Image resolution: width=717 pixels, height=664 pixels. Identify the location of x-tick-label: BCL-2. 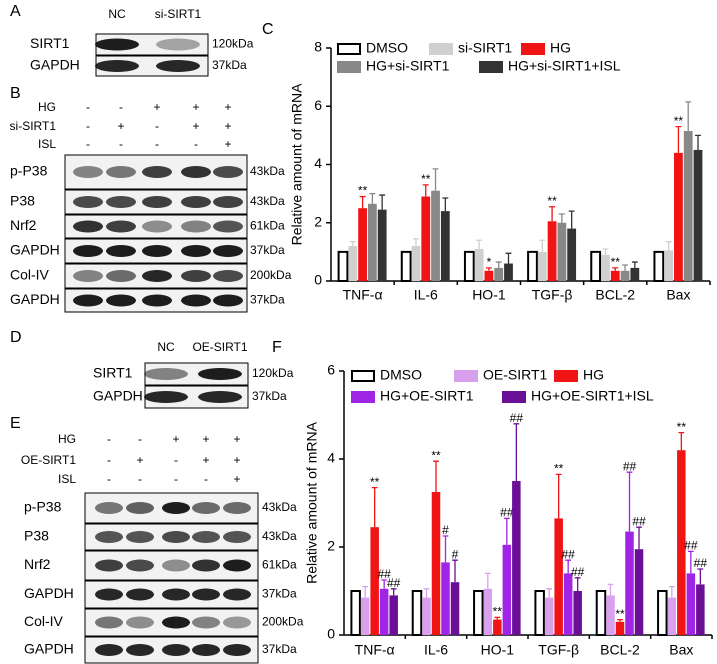
(620, 650).